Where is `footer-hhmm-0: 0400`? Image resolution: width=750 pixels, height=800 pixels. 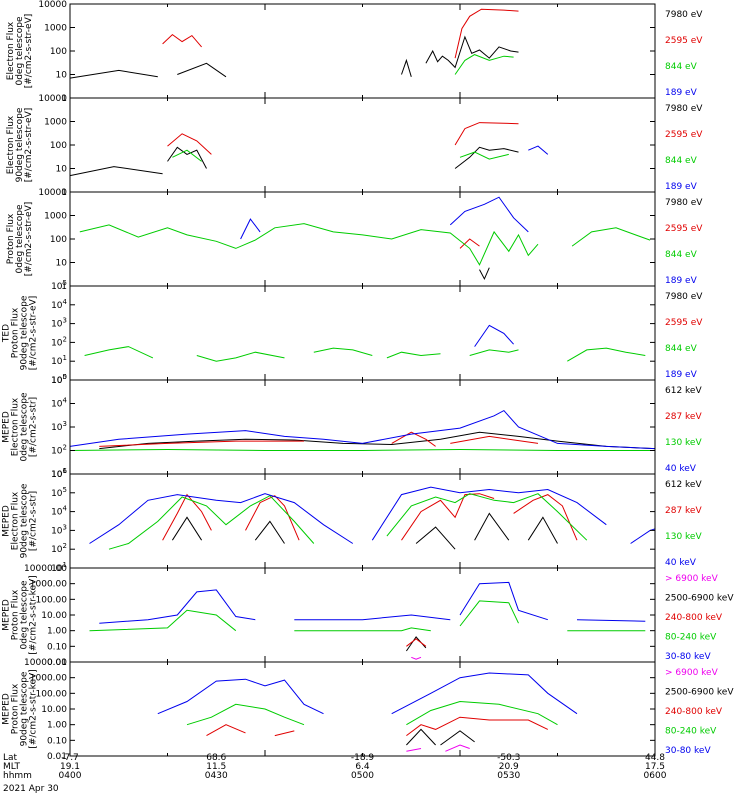
footer-hhmm-0: 0400 is located at coordinates (70, 776).